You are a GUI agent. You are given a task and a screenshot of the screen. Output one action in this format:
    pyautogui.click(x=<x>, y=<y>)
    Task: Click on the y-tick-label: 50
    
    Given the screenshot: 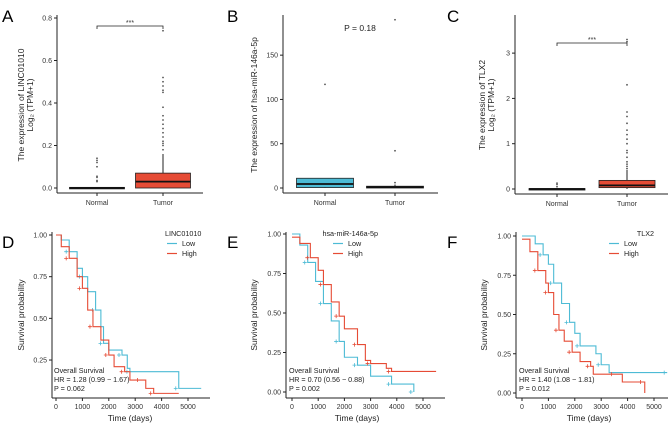 What is the action you would take?
    pyautogui.click(x=274, y=144)
    